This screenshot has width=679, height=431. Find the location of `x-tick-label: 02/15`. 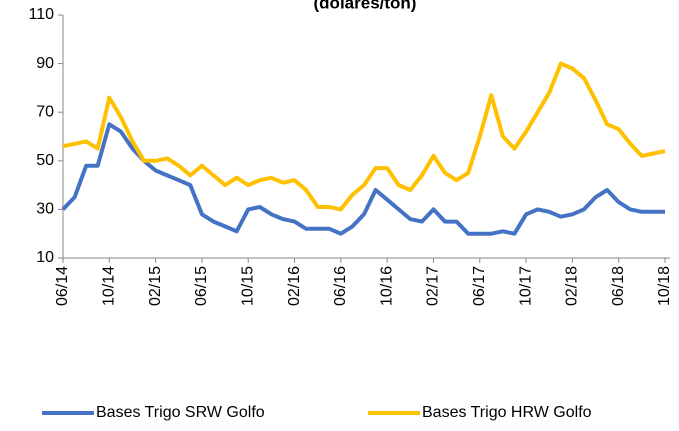

x-tick-label: 02/15 is located at coordinates (155, 286).